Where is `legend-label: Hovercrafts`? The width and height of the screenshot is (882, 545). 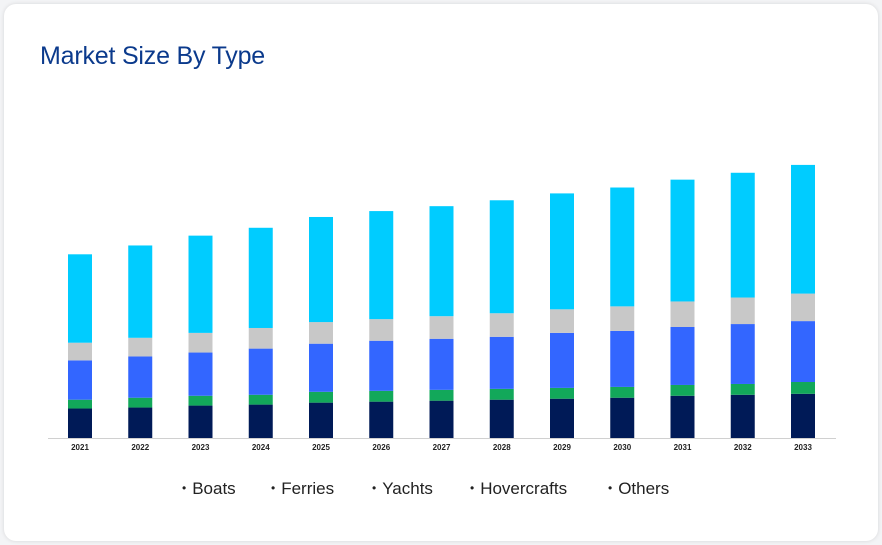
legend-label: Hovercrafts is located at coordinates (524, 488).